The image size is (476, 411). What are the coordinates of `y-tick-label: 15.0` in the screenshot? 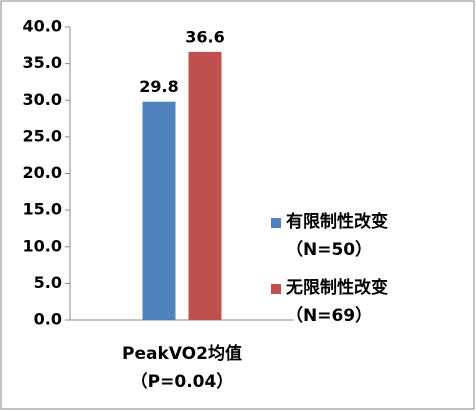 It's located at (42, 209).